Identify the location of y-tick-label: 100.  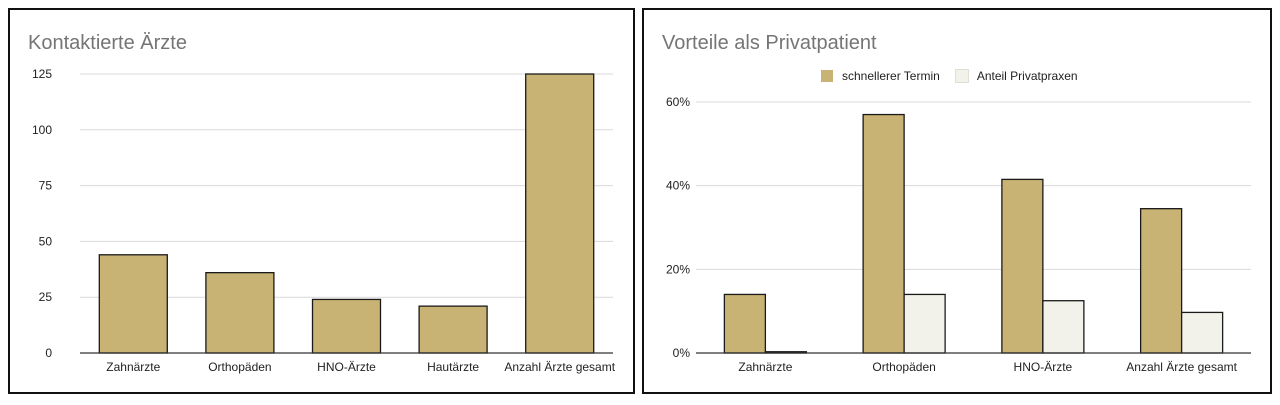
(42, 130).